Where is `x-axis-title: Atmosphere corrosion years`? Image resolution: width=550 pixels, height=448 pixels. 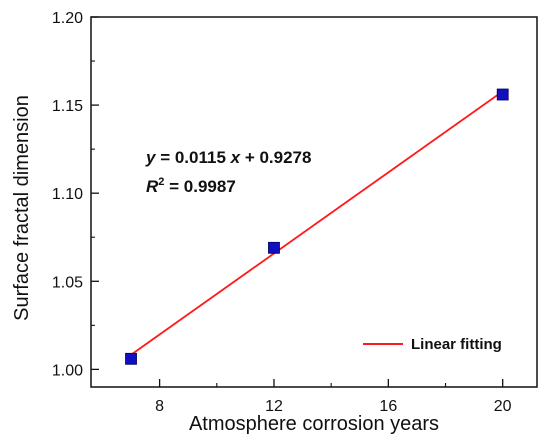 x-axis-title: Atmosphere corrosion years is located at coordinates (314, 424).